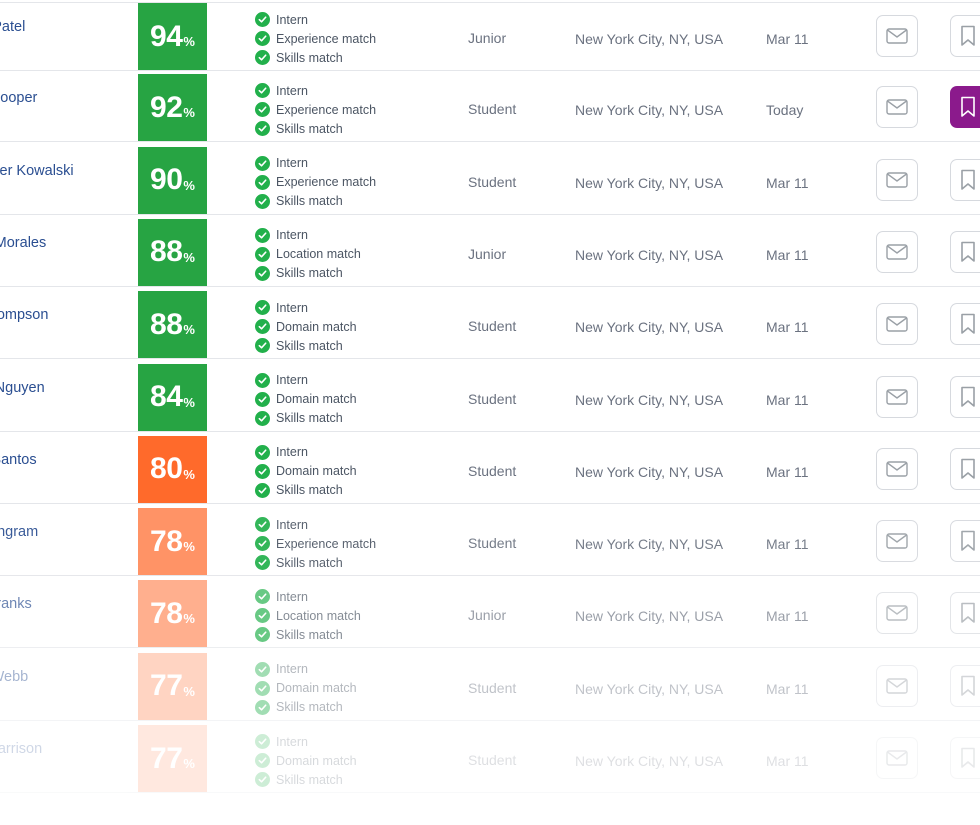 The image size is (980, 825). Describe the element at coordinates (13, 27) in the screenshot. I see `candidate-name-link: man Patel` at that location.